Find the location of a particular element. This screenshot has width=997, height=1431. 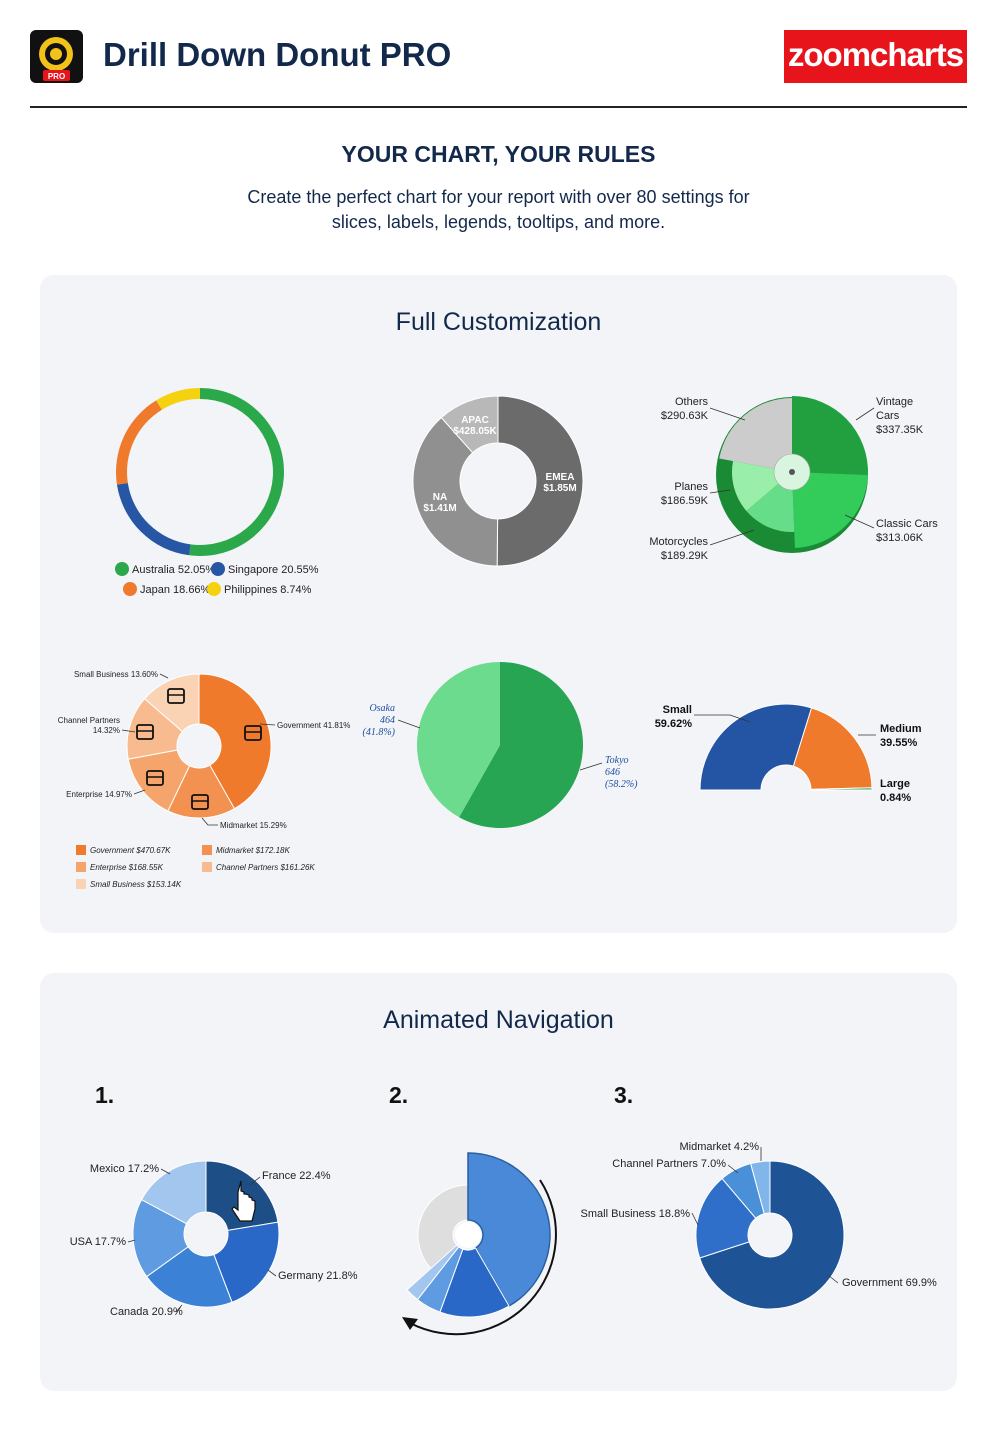

slice-emea is located at coordinates (540, 481).